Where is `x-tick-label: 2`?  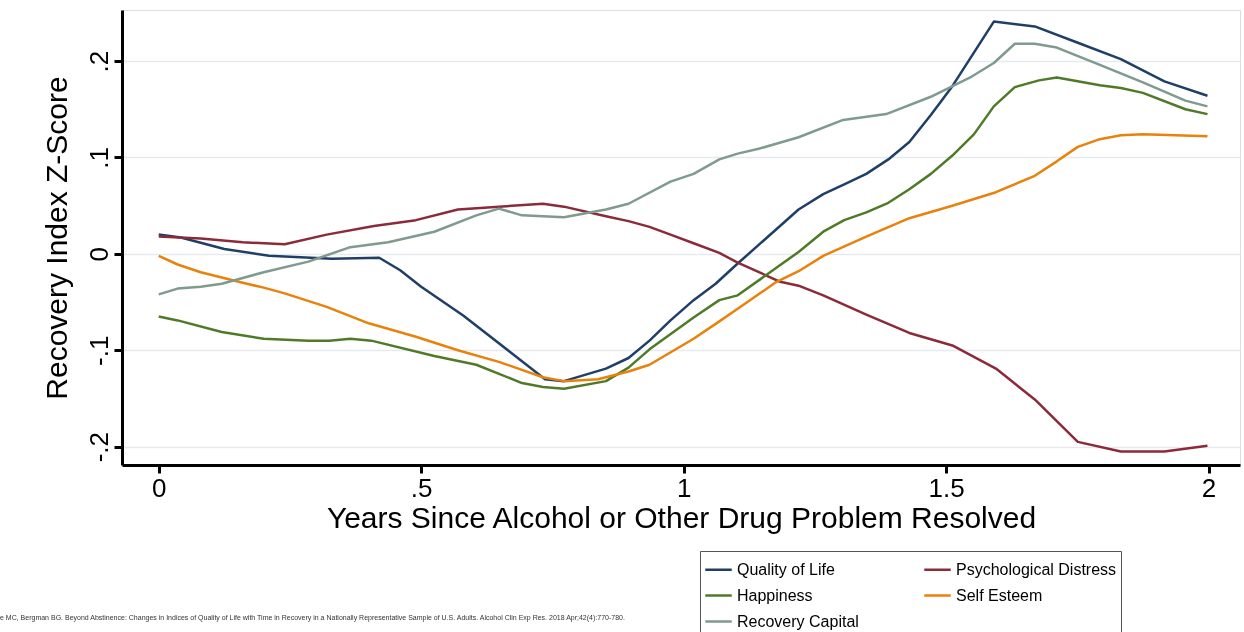 x-tick-label: 2 is located at coordinates (1209, 487).